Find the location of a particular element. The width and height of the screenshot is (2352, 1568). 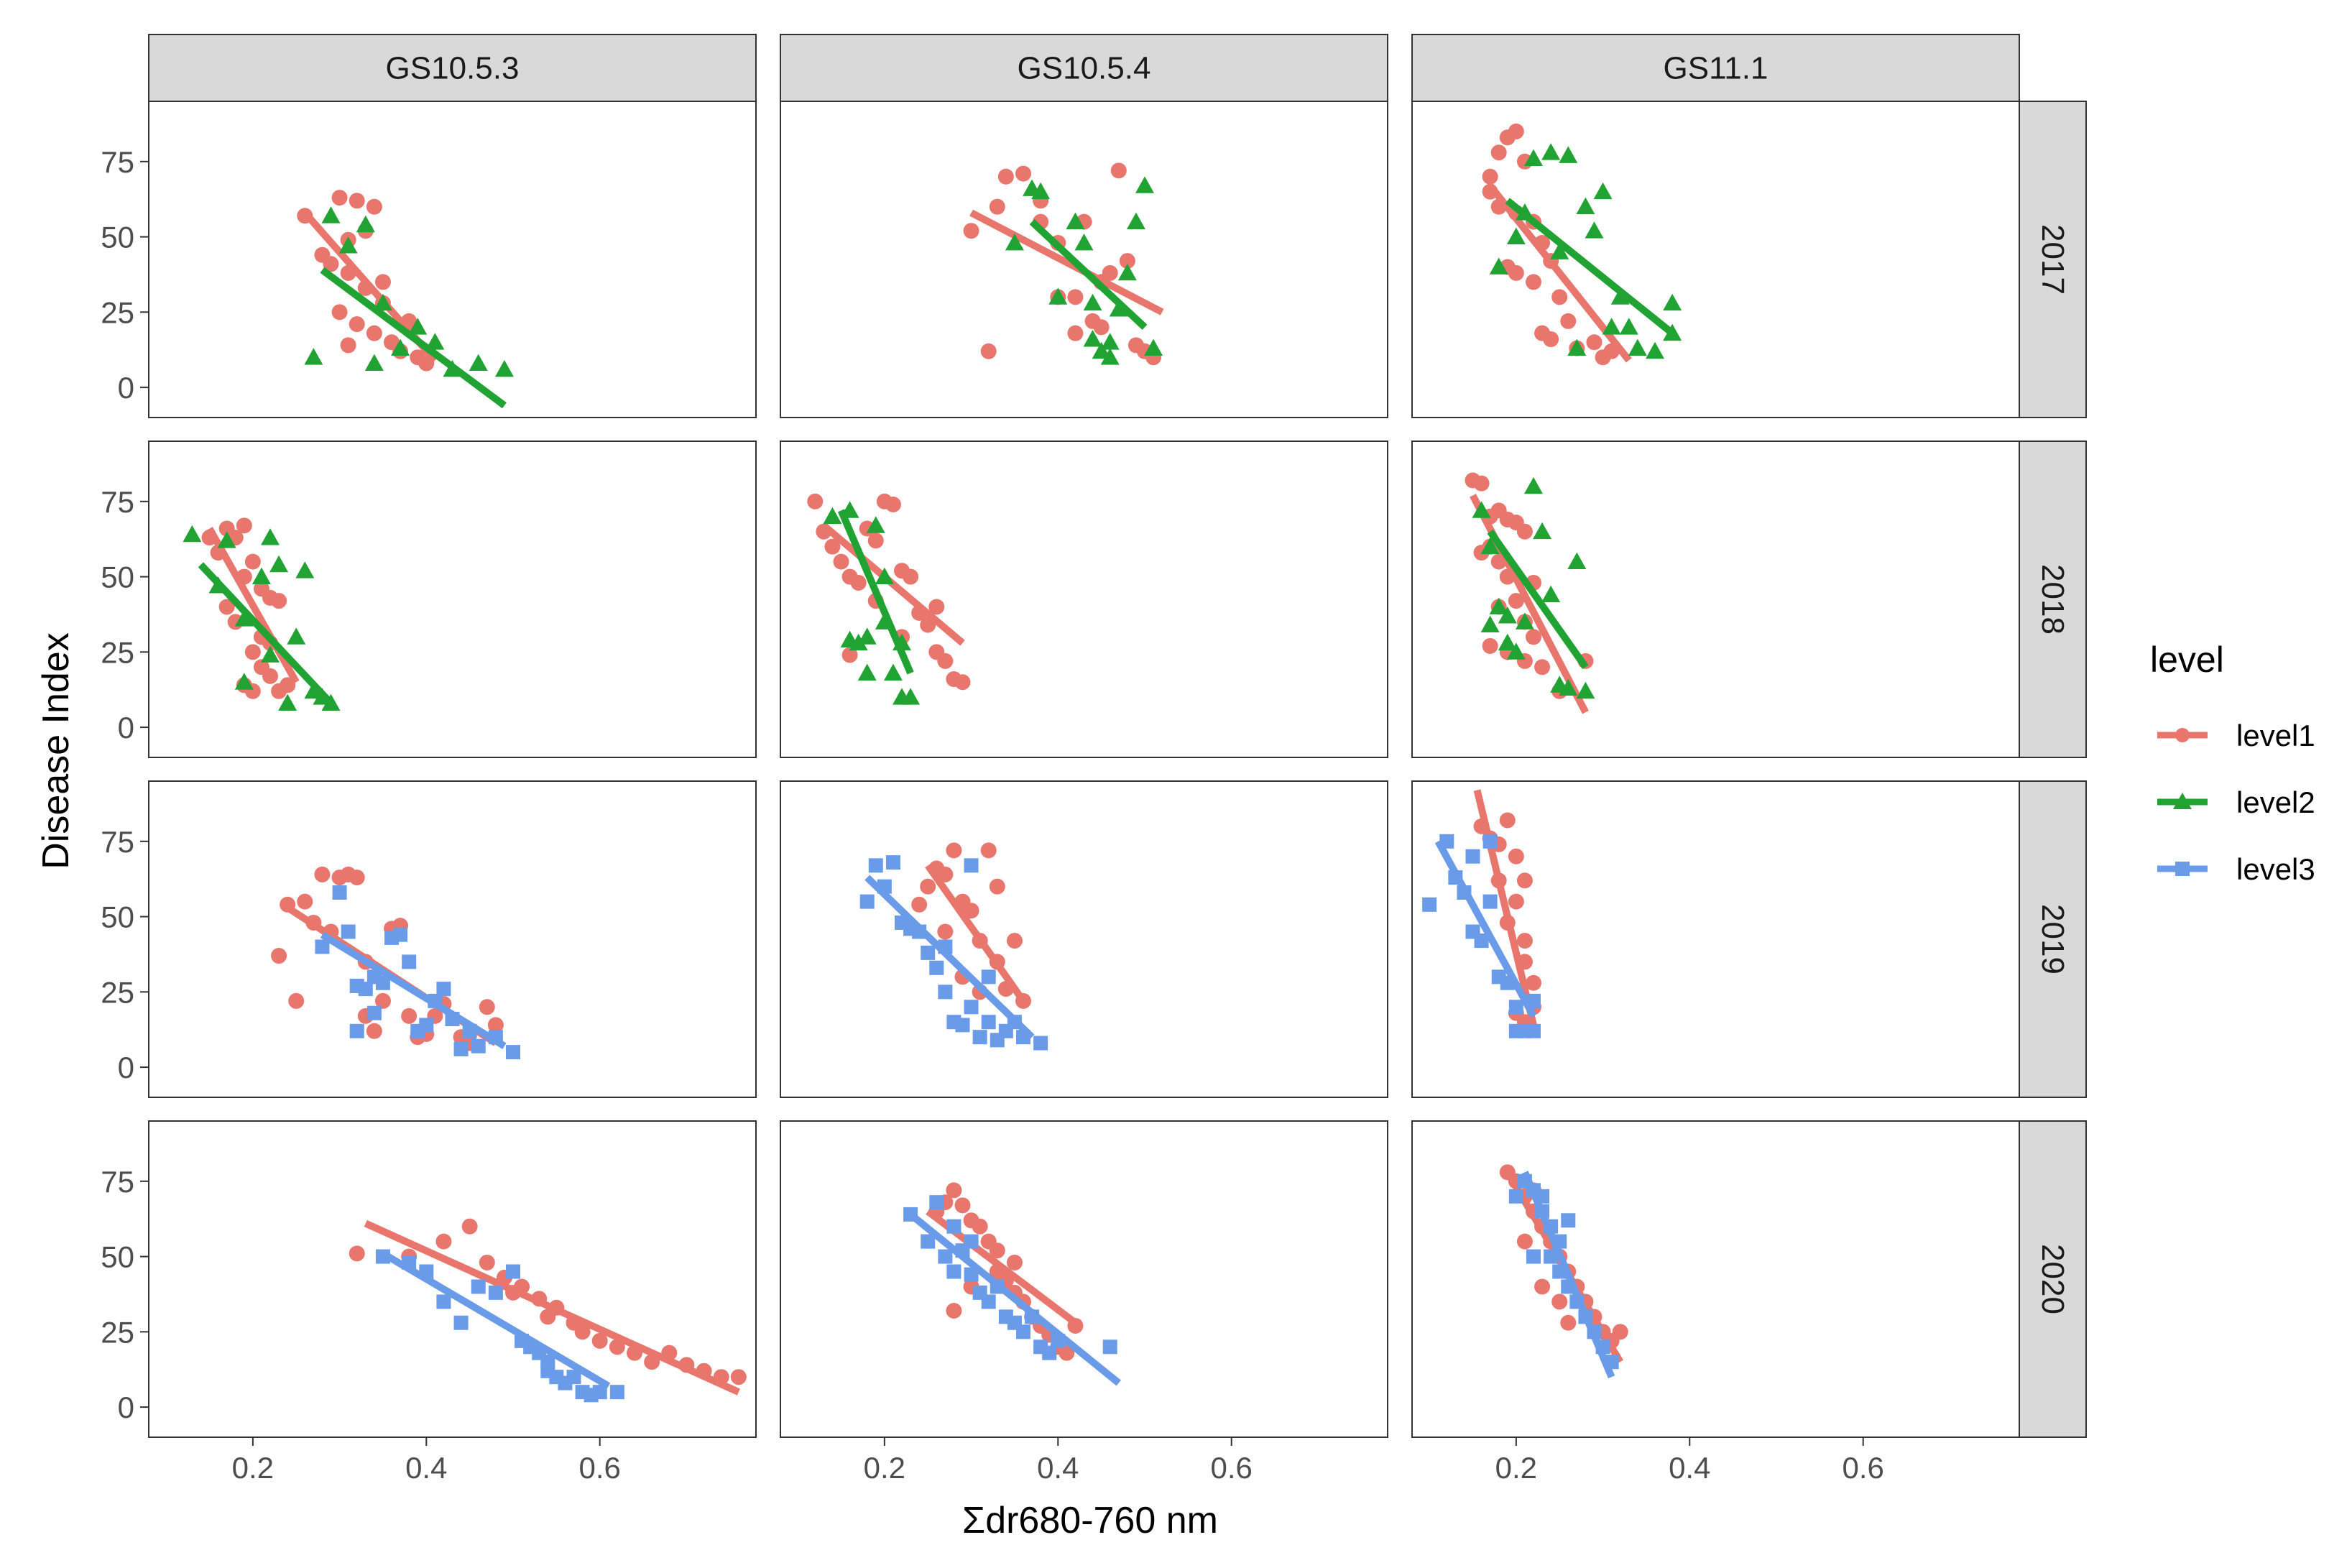

y-tick-label: 75 is located at coordinates (117, 1182).